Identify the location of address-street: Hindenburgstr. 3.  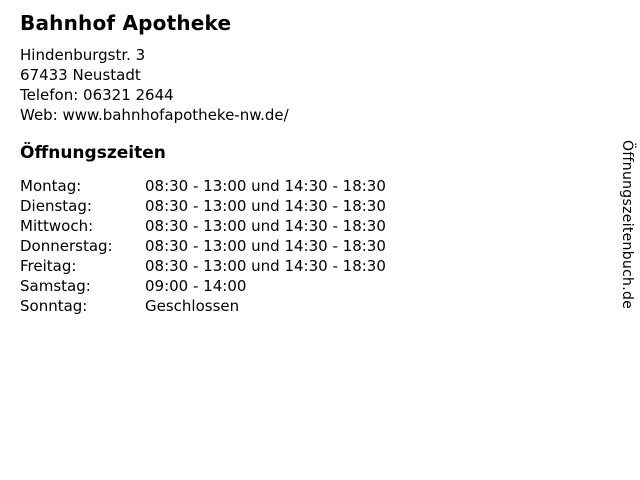
(83, 55).